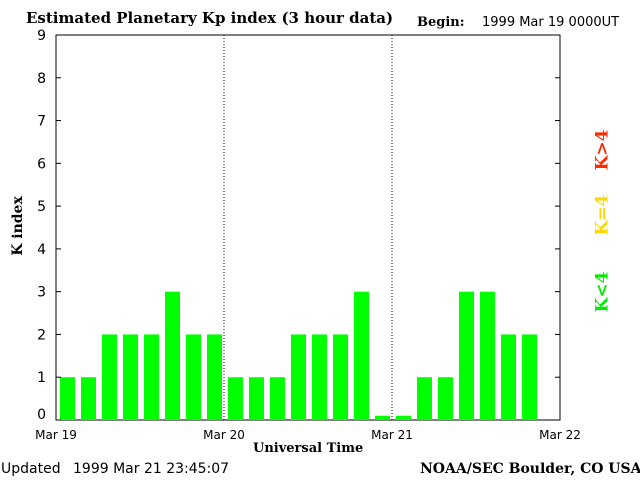 The image size is (640, 480). What do you see at coordinates (41, 293) in the screenshot?
I see `y-tick-label: 3` at bounding box center [41, 293].